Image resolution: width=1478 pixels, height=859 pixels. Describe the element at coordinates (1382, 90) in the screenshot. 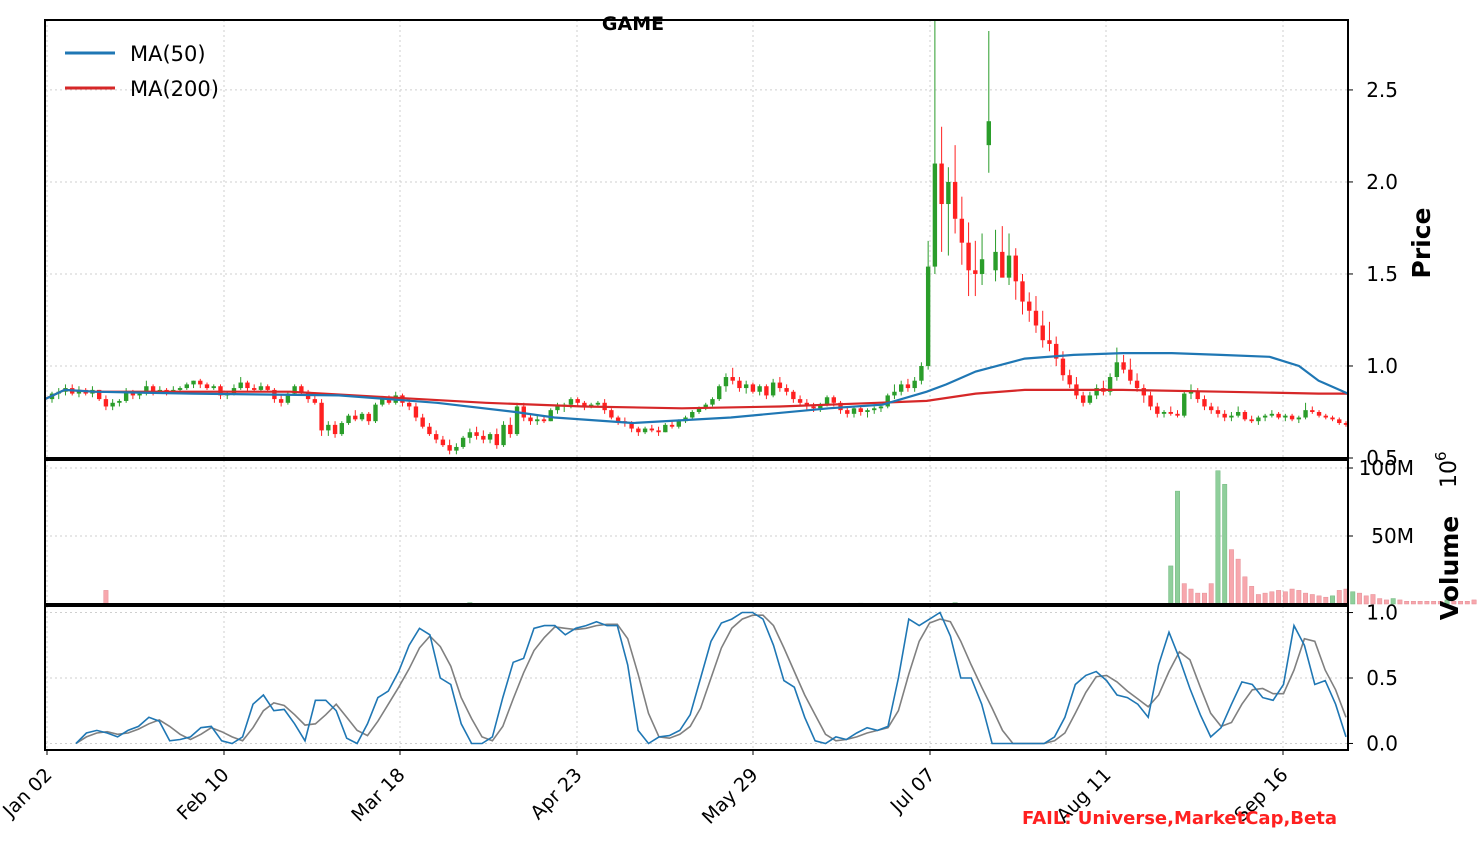

I see `price-tick-label: 2.5` at that location.